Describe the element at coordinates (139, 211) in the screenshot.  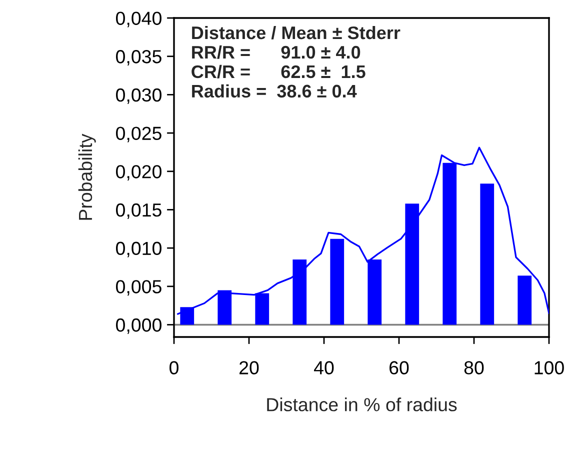
I see `y-tick-label: 0,015` at that location.